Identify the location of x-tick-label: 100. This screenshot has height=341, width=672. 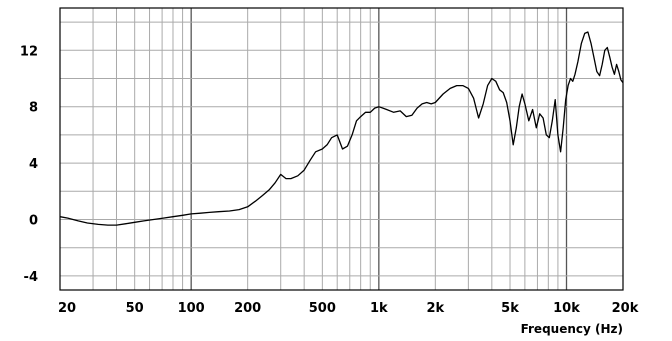
(191, 308).